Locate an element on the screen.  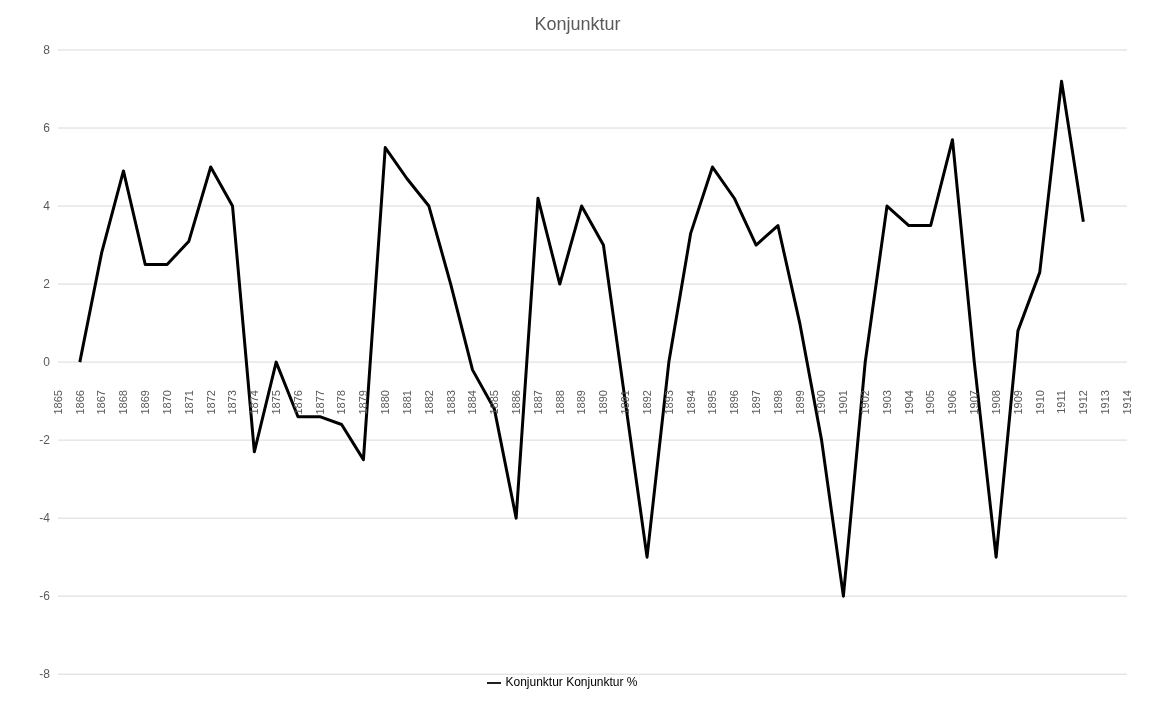
x-tick-label: 1905 is located at coordinates (930, 402).